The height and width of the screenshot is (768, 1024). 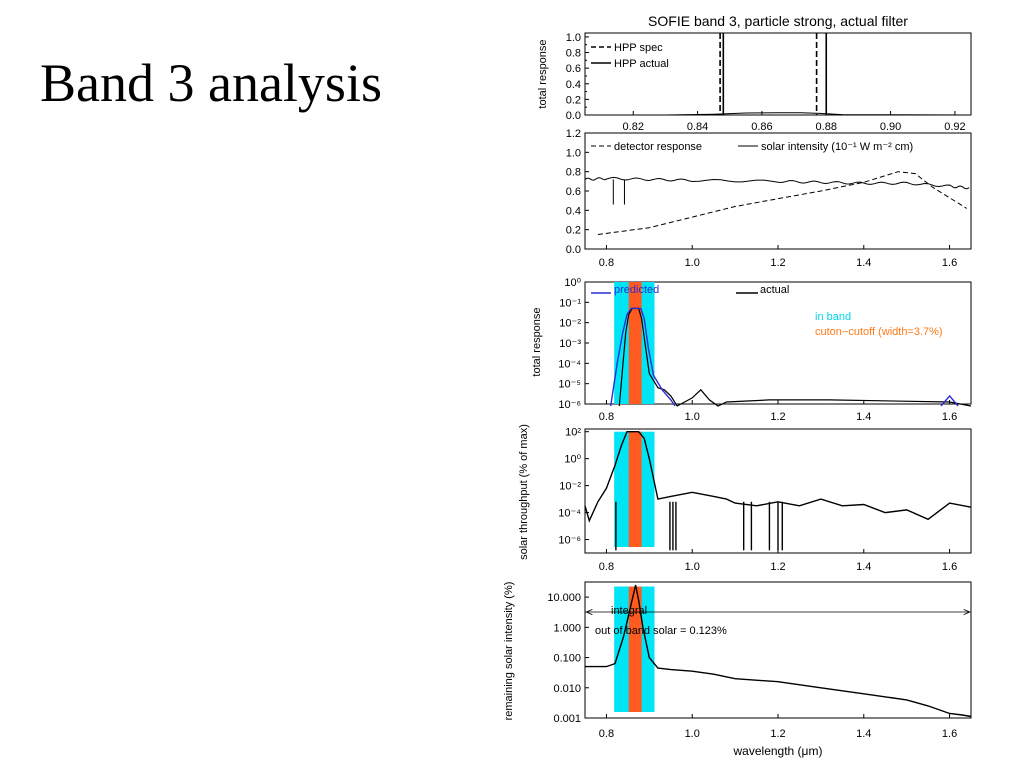 What do you see at coordinates (778, 114) in the screenshot?
I see `hpp-actual-curve` at bounding box center [778, 114].